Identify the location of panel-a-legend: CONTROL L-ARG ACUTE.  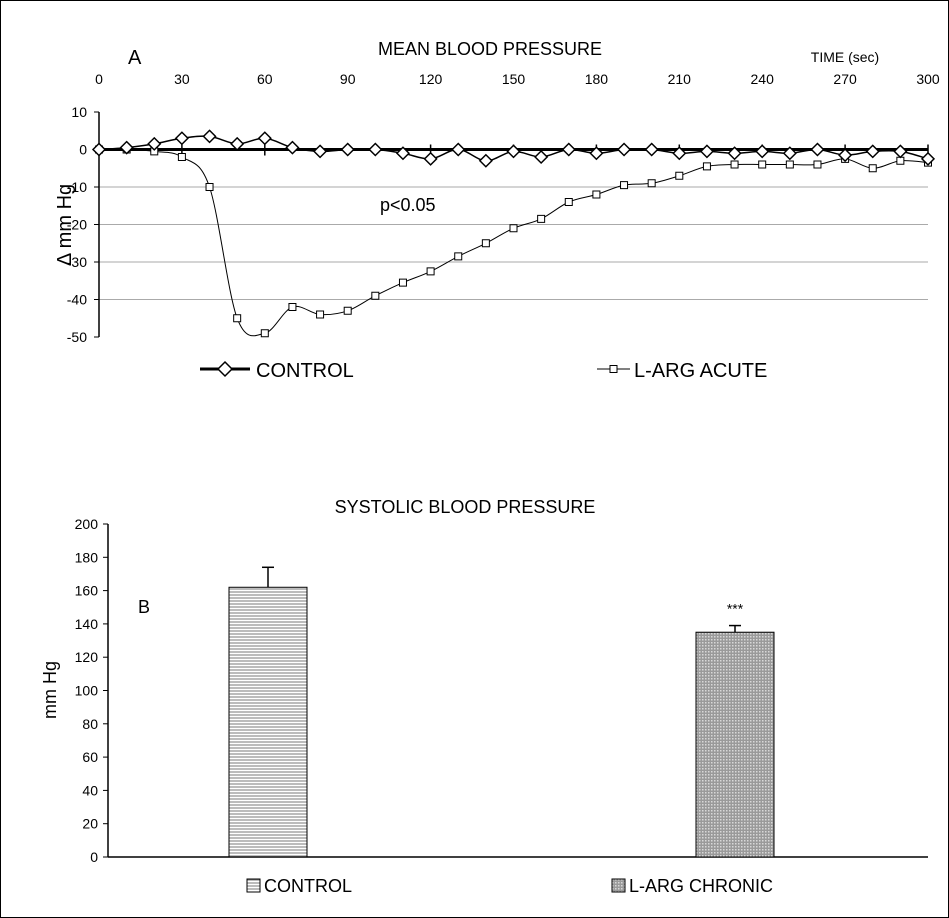
(483, 371).